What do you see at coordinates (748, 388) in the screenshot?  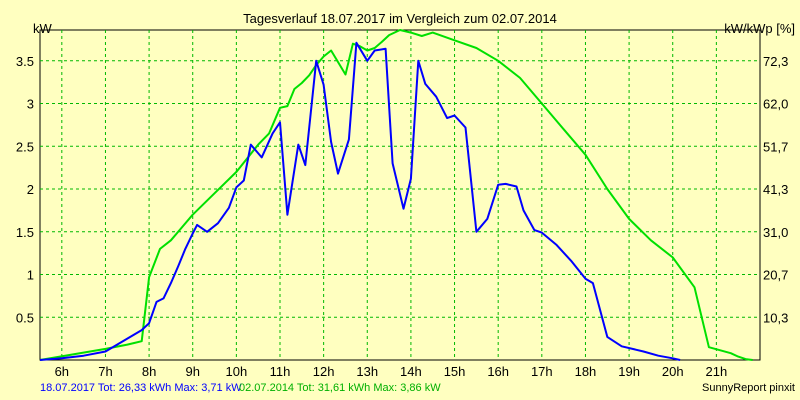 I see `brand-label: SunnyReport pinxit` at bounding box center [748, 388].